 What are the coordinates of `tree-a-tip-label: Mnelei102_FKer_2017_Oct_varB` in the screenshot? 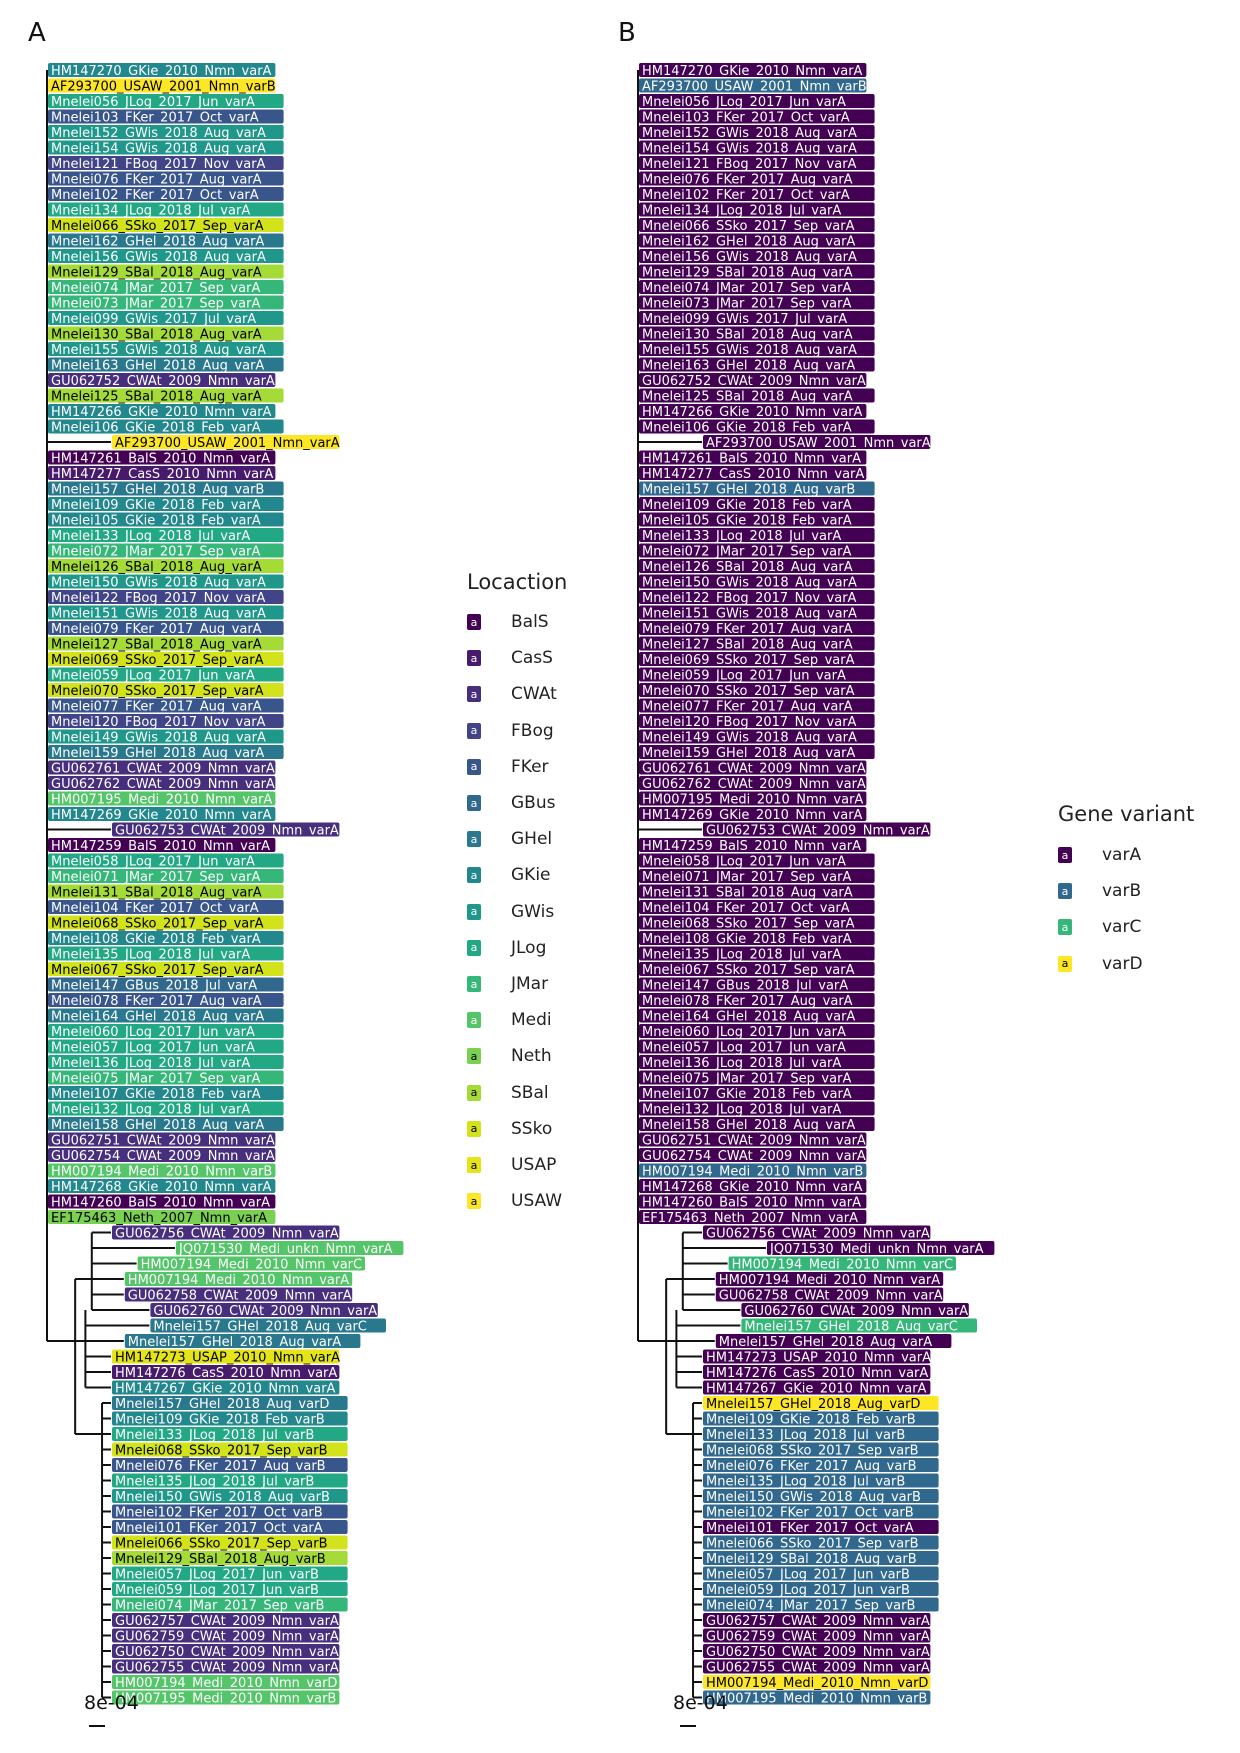 It's located at (219, 1513).